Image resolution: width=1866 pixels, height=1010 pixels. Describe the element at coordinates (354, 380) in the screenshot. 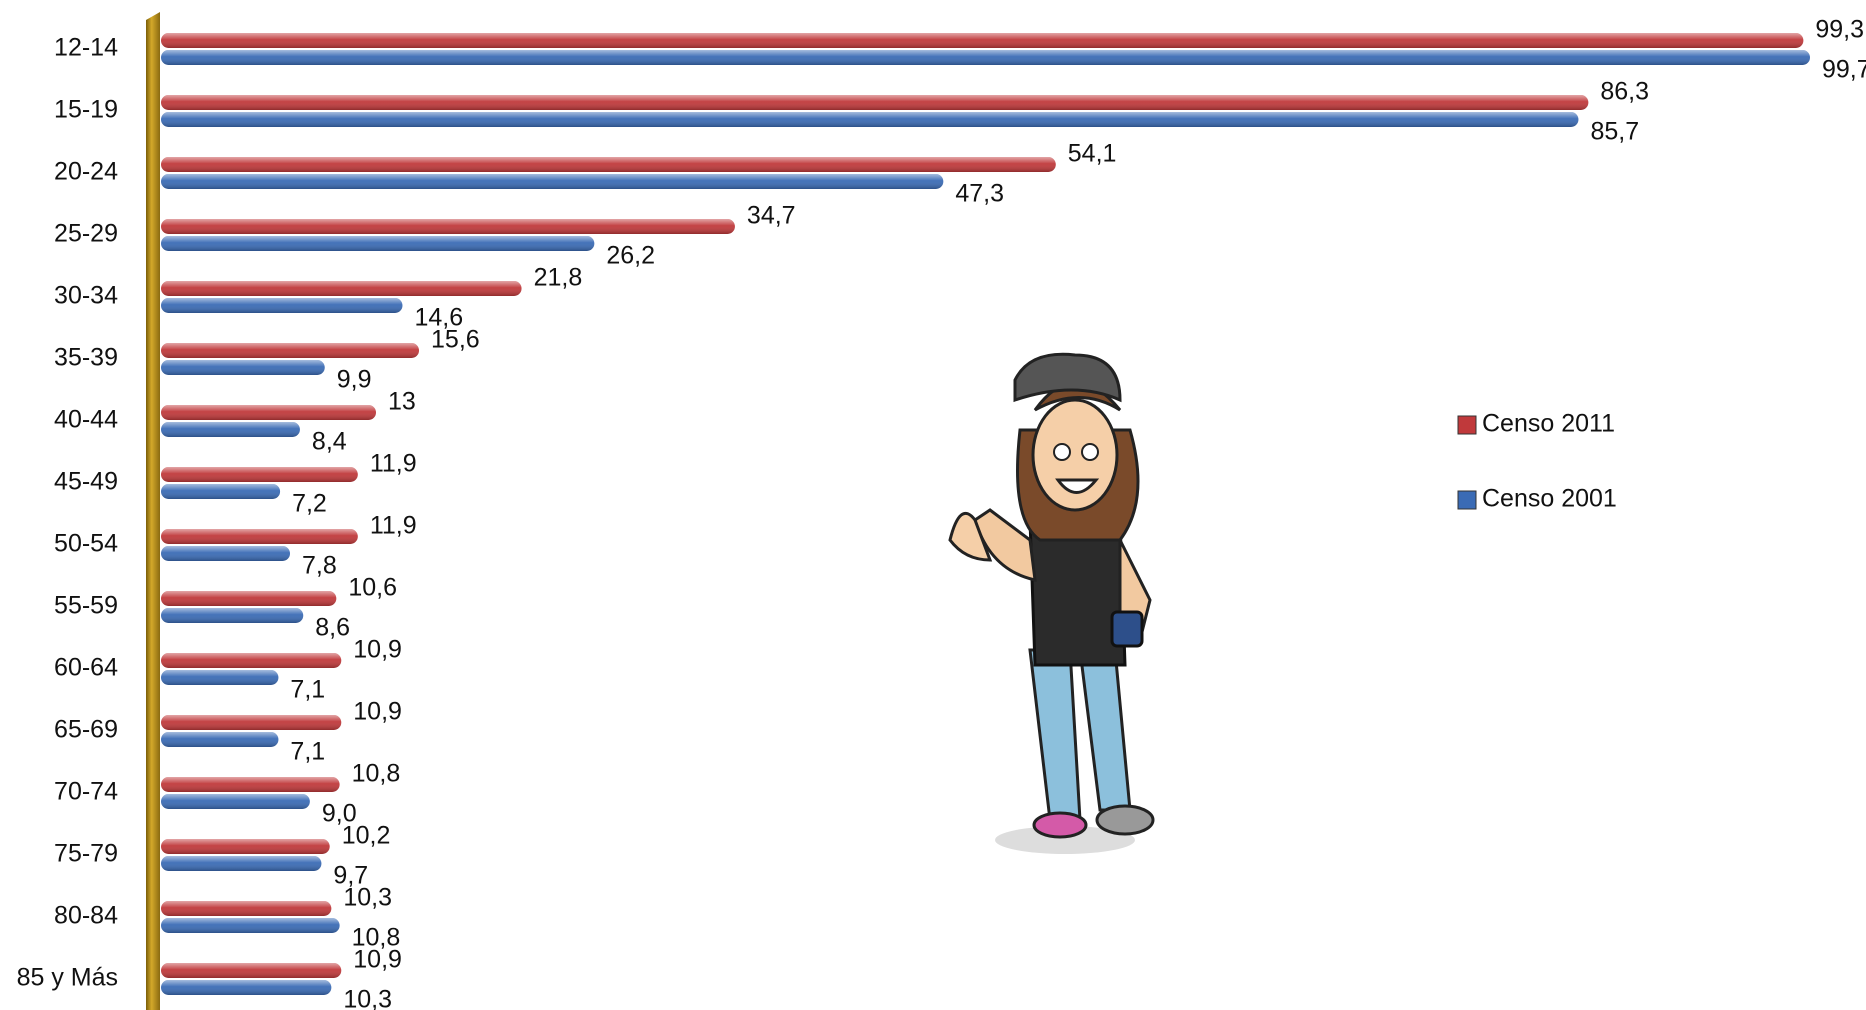

I see `value-label: 9,9` at that location.